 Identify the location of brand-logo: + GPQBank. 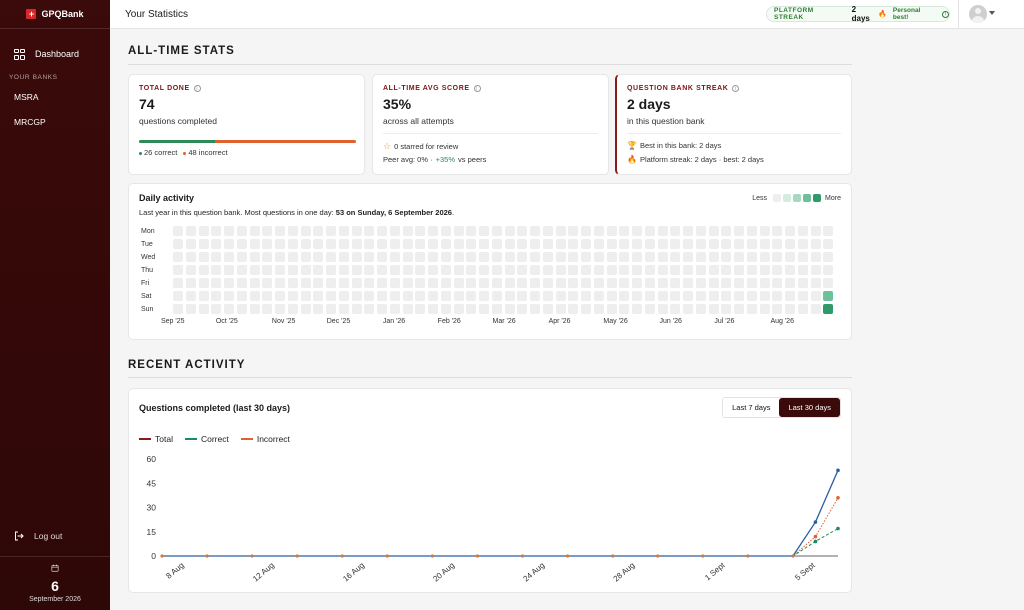
(55, 14).